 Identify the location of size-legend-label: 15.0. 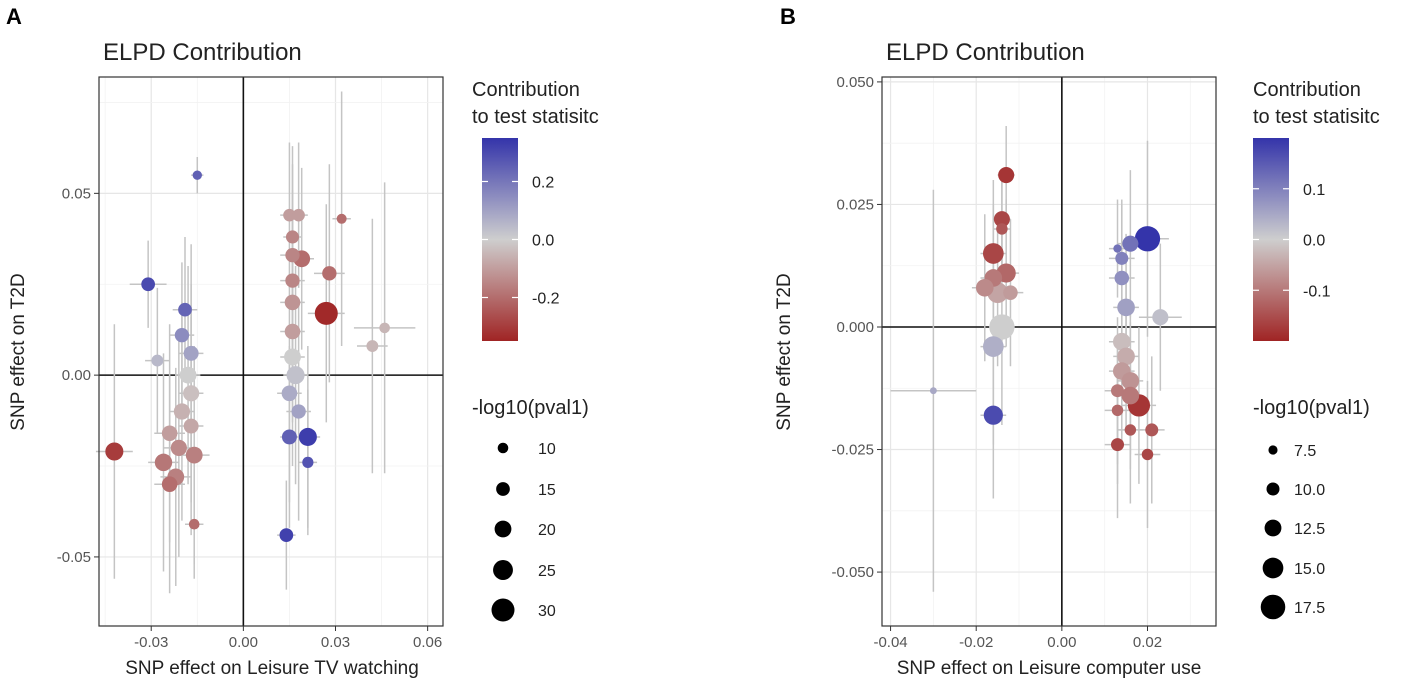
(1309, 569).